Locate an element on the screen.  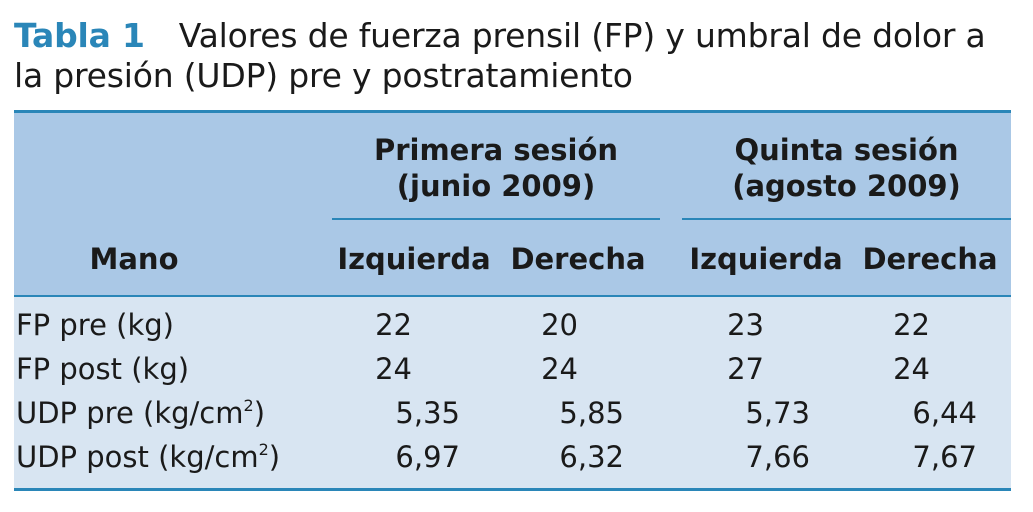
row-label: UDP post (kg/cm2) is located at coordinates (148, 457).